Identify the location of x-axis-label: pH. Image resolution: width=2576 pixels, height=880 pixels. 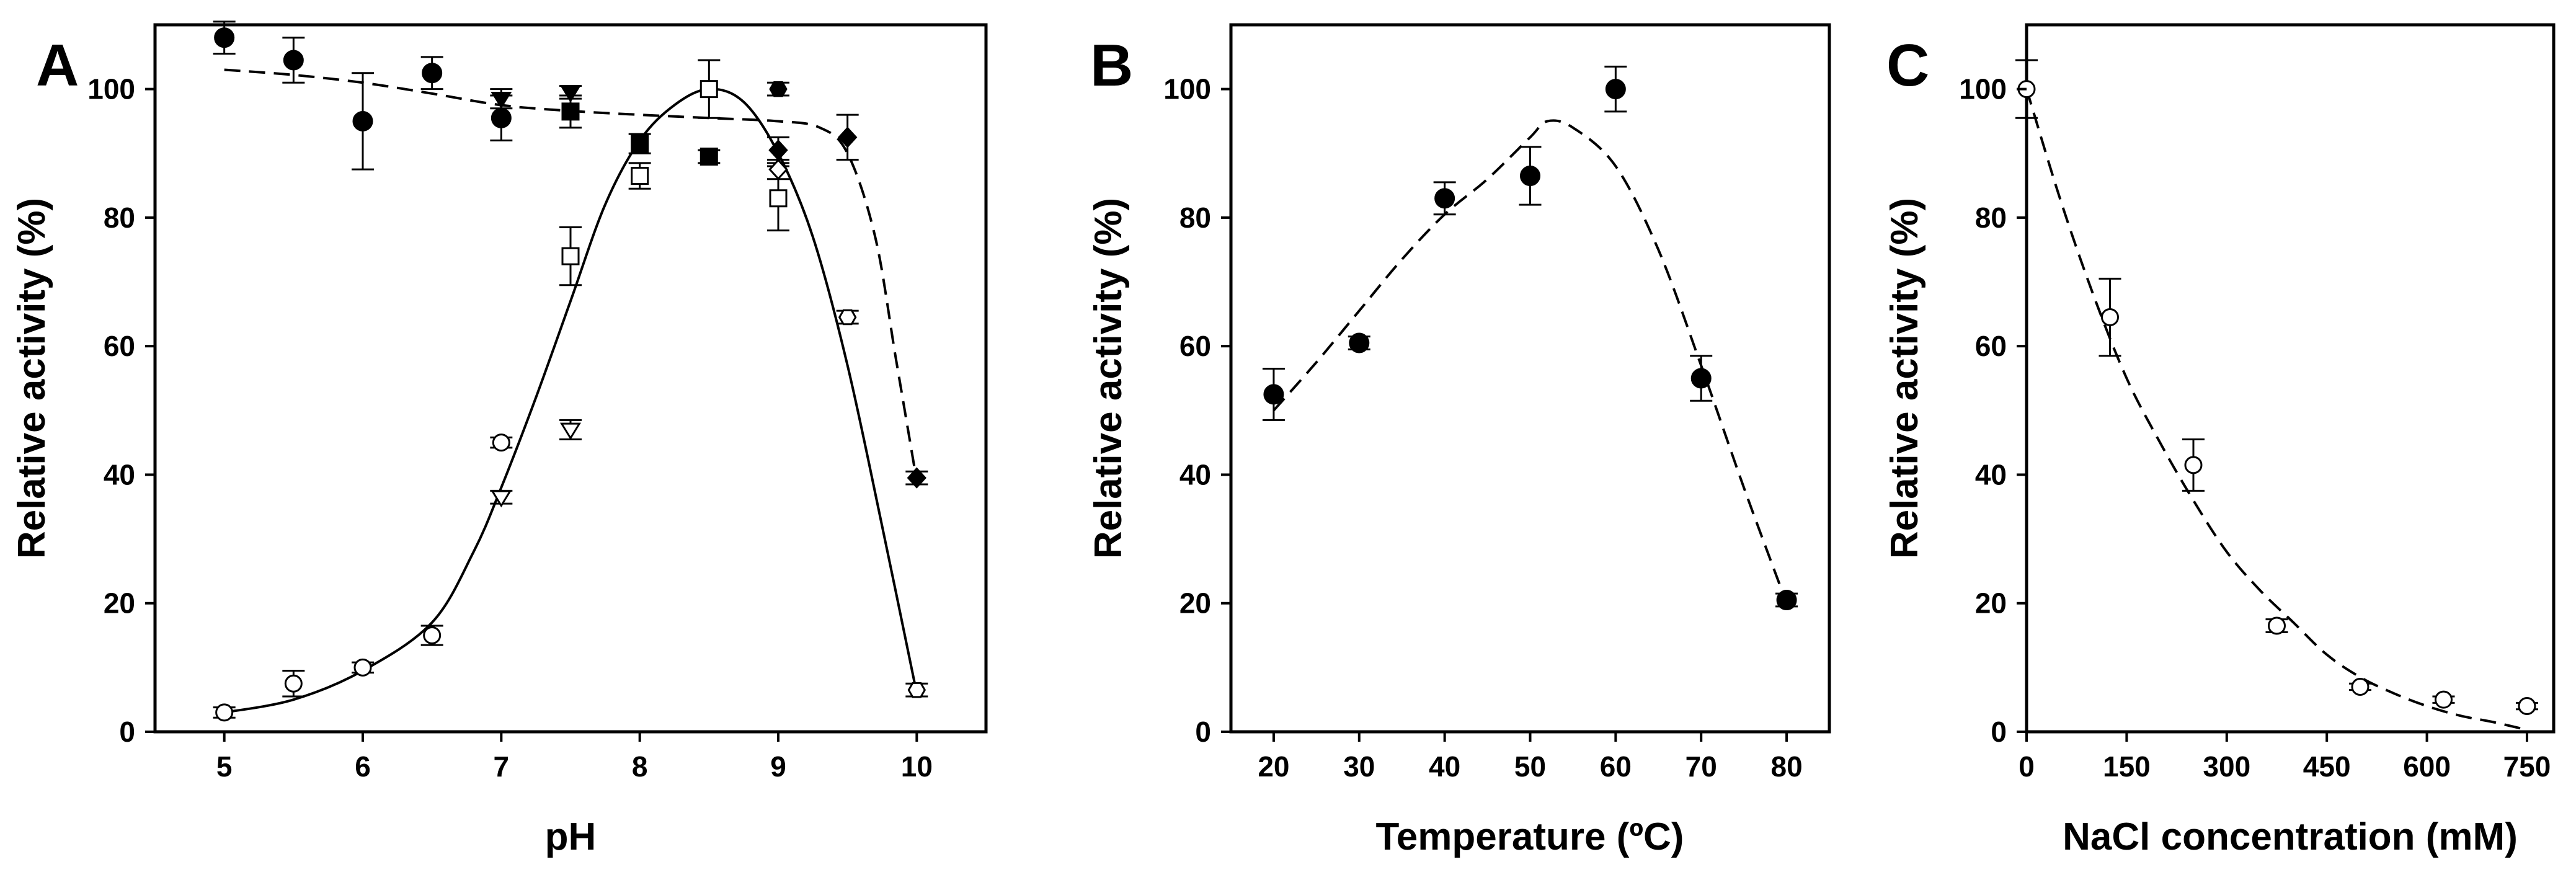
(571, 837).